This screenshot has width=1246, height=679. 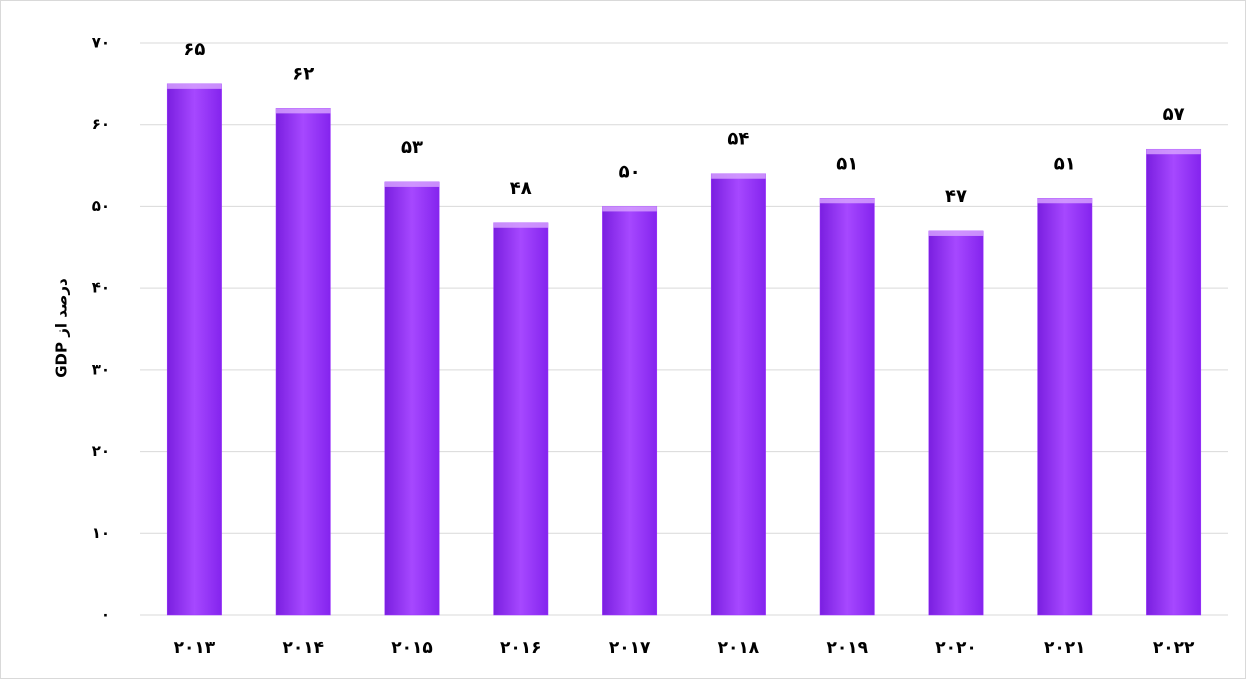 I want to click on x-tick-label: ۲۰۱۵, so click(x=412, y=648).